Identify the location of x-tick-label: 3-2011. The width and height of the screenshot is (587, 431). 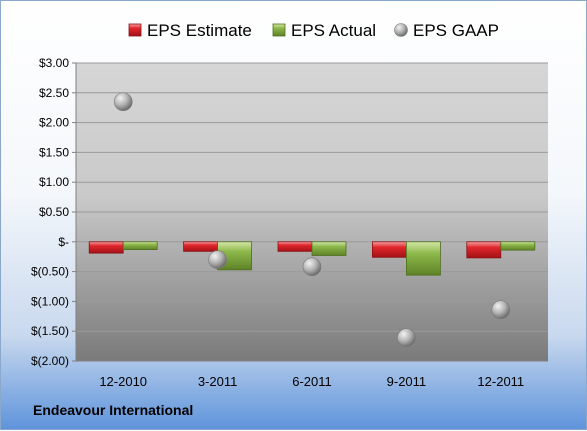
(218, 381).